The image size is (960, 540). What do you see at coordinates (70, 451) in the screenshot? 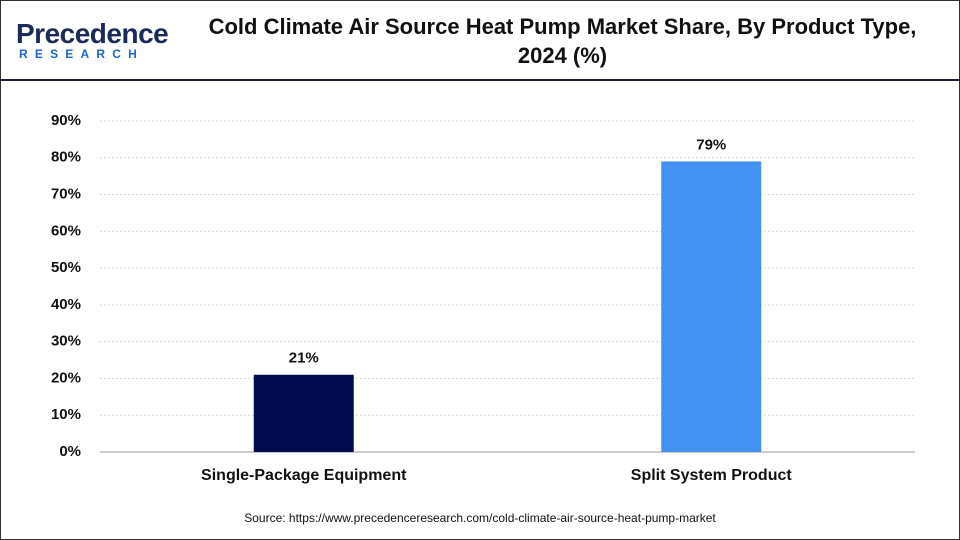
I see `y-tick-label: 0%` at bounding box center [70, 451].